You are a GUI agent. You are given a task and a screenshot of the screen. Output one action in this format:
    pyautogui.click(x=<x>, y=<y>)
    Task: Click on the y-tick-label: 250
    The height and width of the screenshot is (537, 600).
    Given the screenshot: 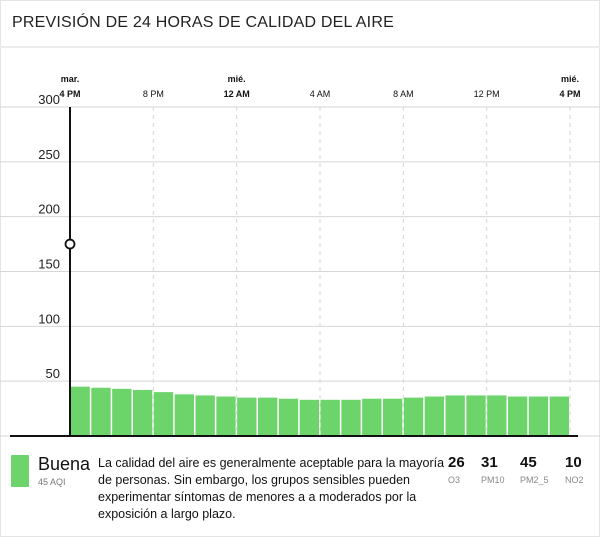 What is the action you would take?
    pyautogui.click(x=49, y=154)
    